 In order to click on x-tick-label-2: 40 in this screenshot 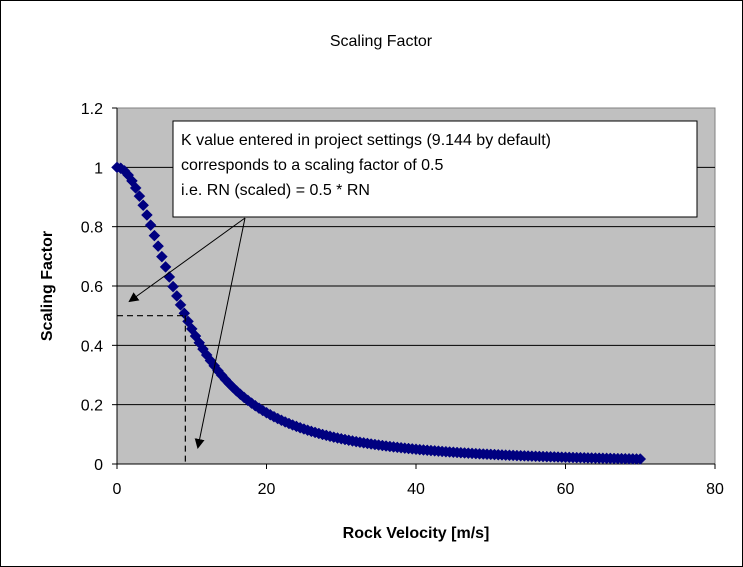, I will do `click(416, 489)`.